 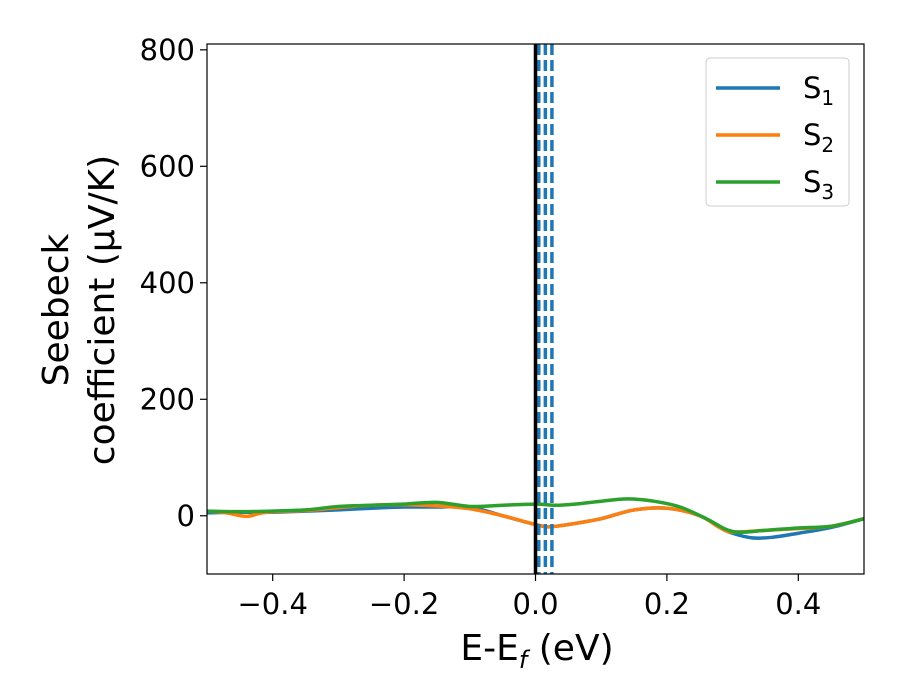 What do you see at coordinates (818, 137) in the screenshot?
I see `legend-label-s2: S2` at bounding box center [818, 137].